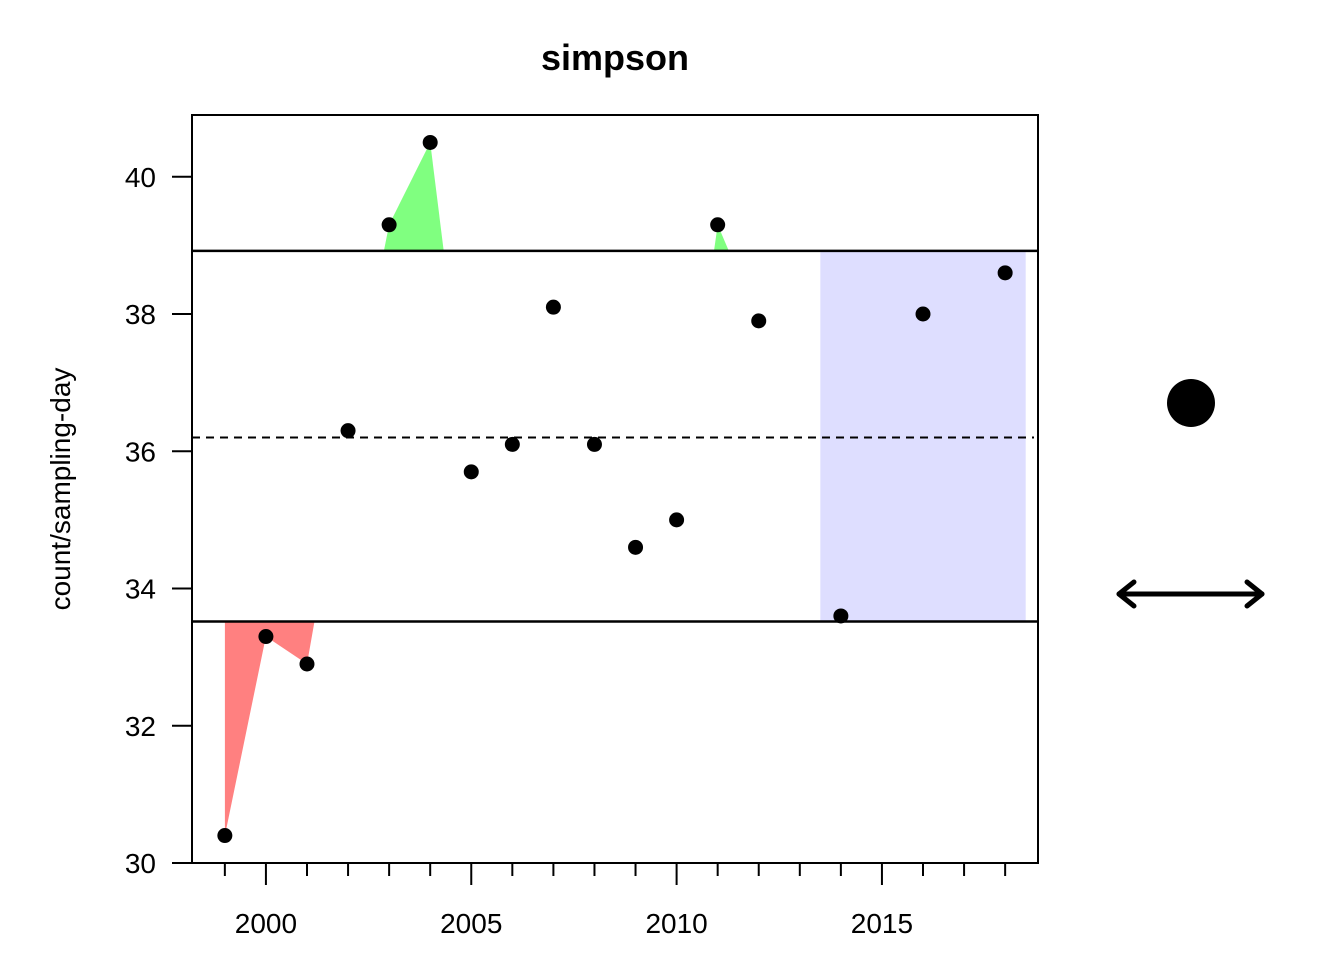 This screenshot has width=1344, height=960. I want to click on y-tick-label: 38, so click(140, 314).